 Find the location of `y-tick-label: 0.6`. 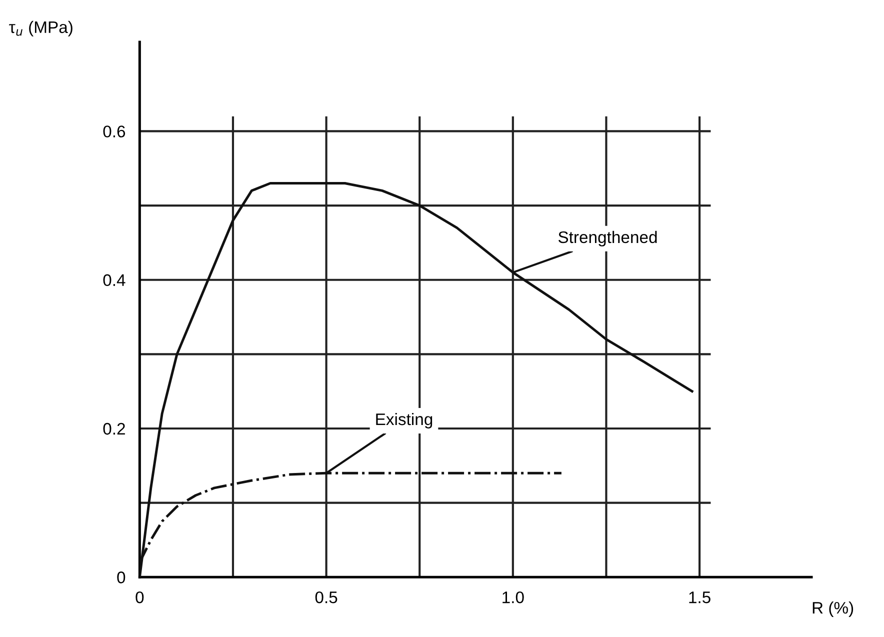

y-tick-label: 0.6 is located at coordinates (114, 132).